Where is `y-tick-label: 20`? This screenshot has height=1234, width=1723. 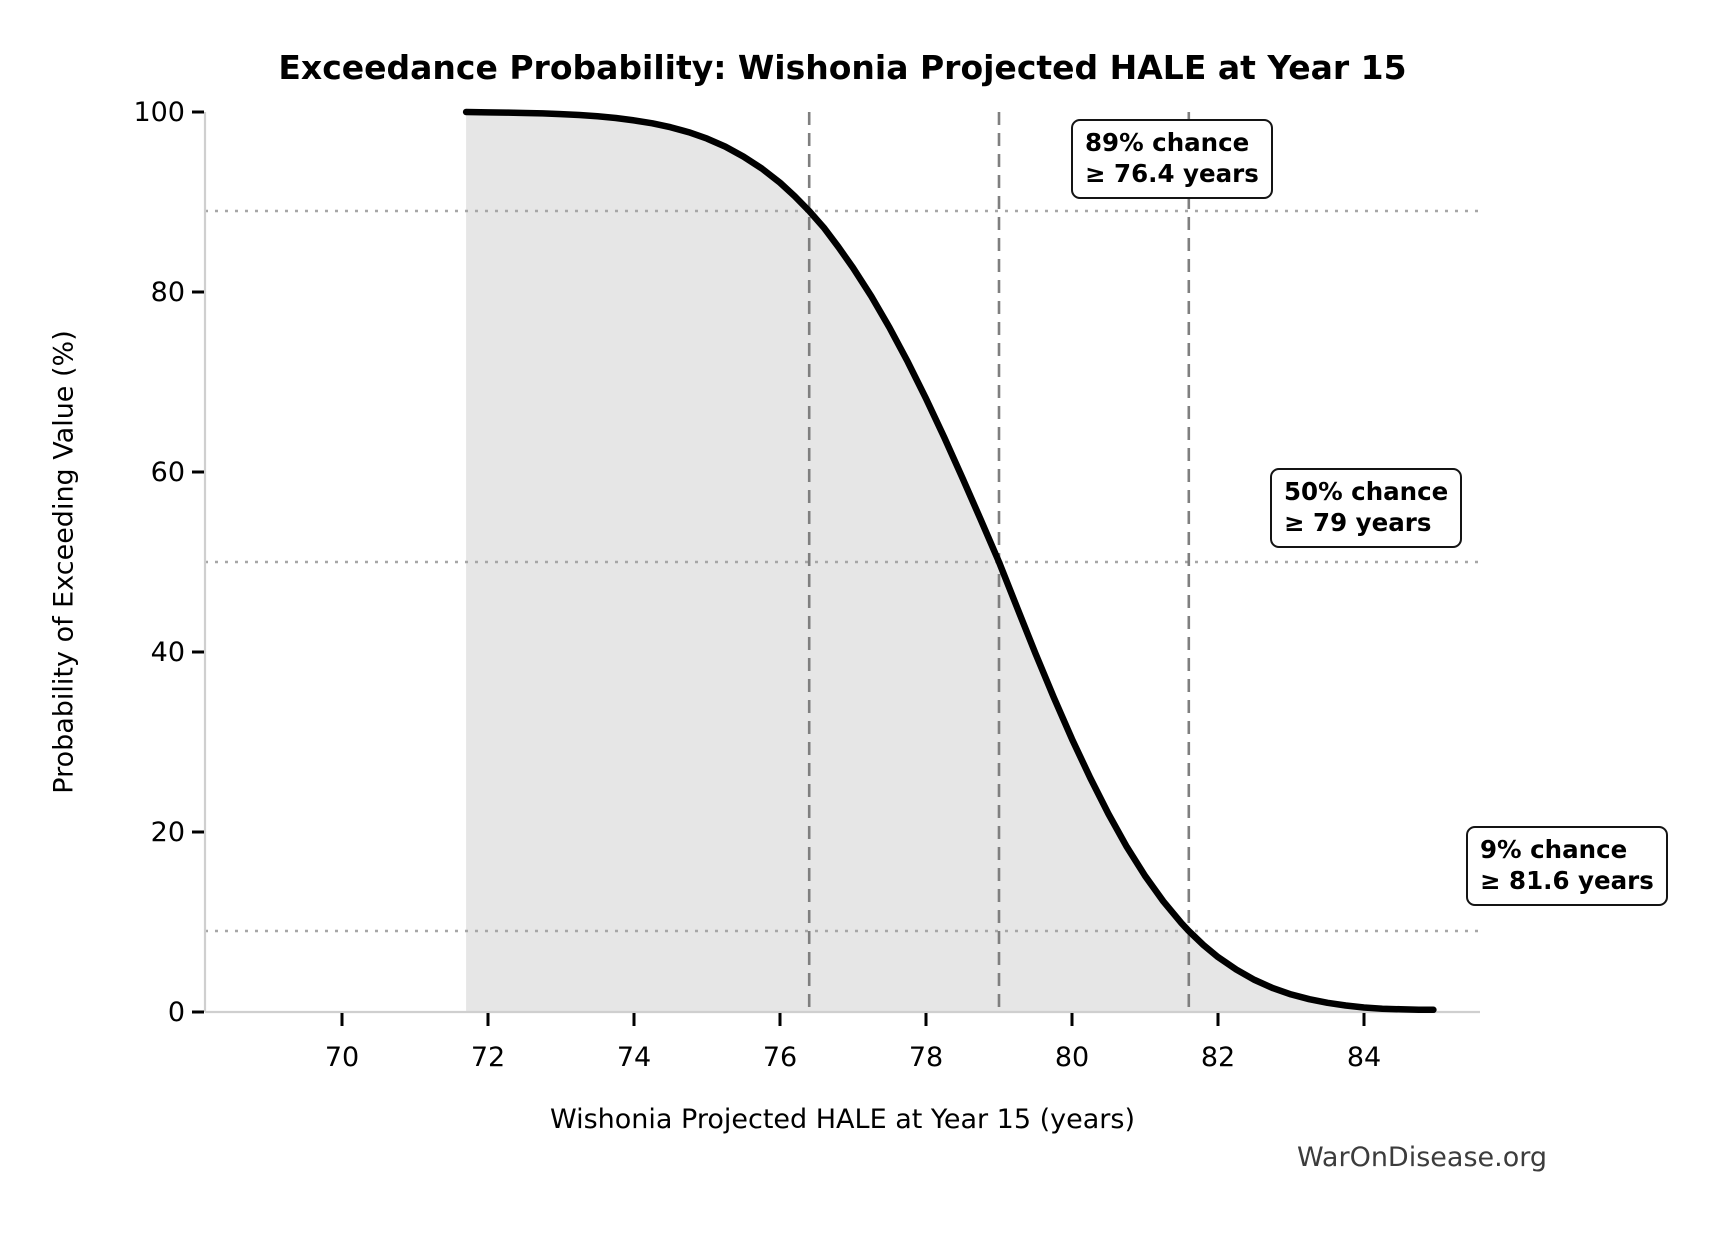 y-tick-label: 20 is located at coordinates (168, 832).